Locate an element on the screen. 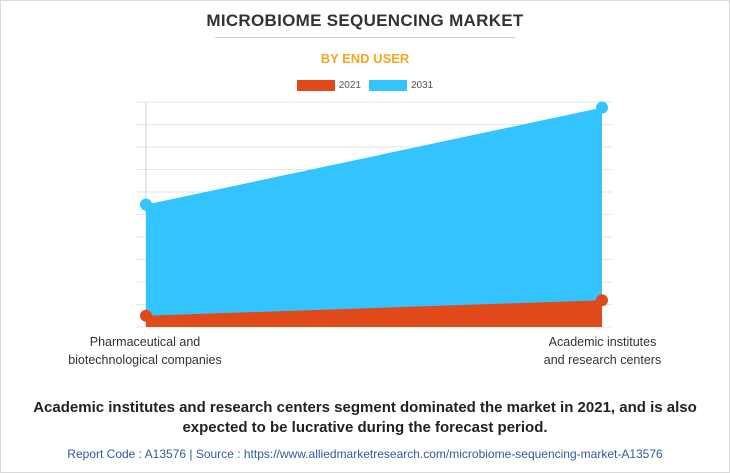  legend-swatch-2031 is located at coordinates (388, 85).